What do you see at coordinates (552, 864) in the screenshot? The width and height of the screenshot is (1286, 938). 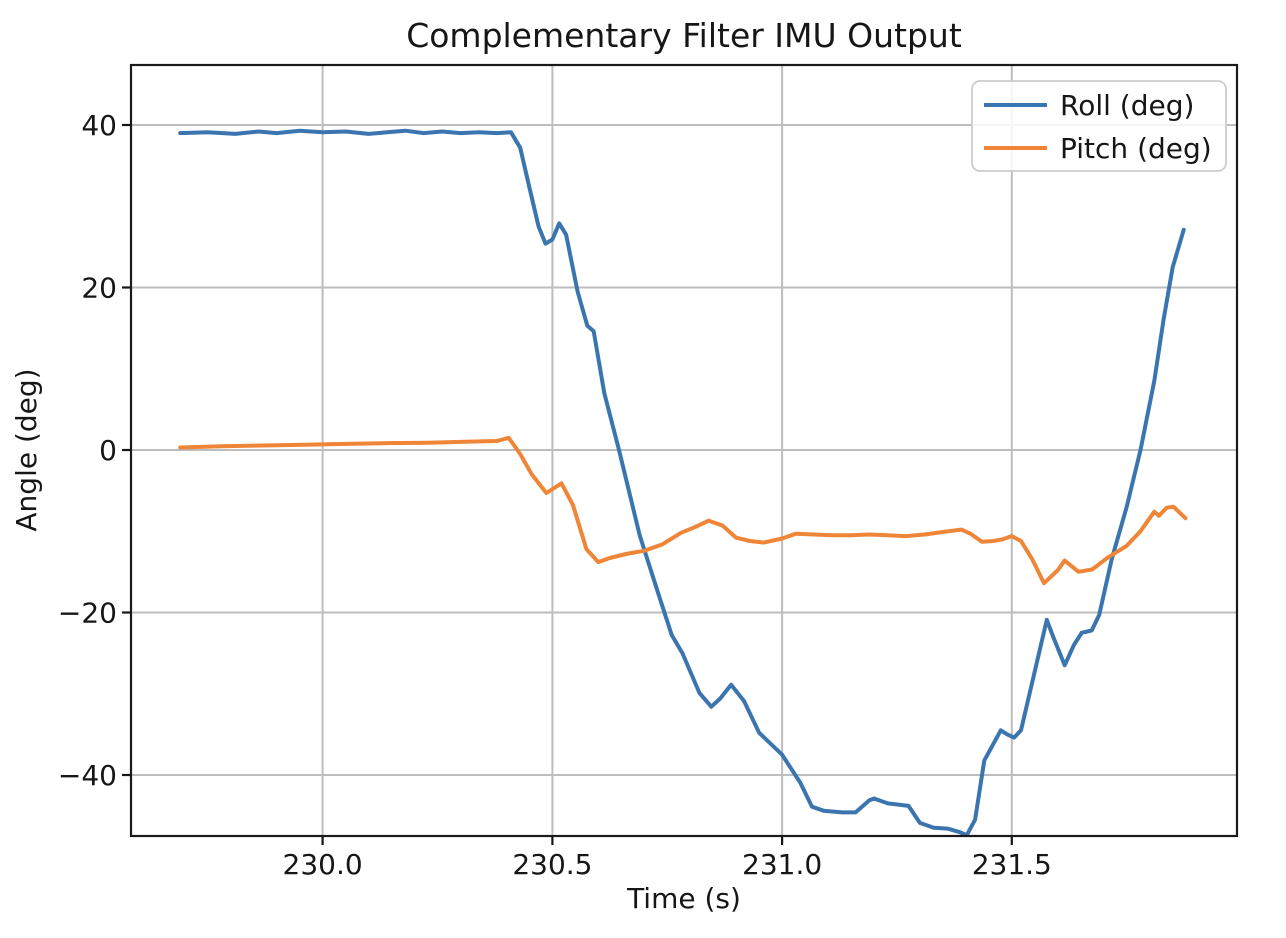 I see `x-tick-label: 230.5` at bounding box center [552, 864].